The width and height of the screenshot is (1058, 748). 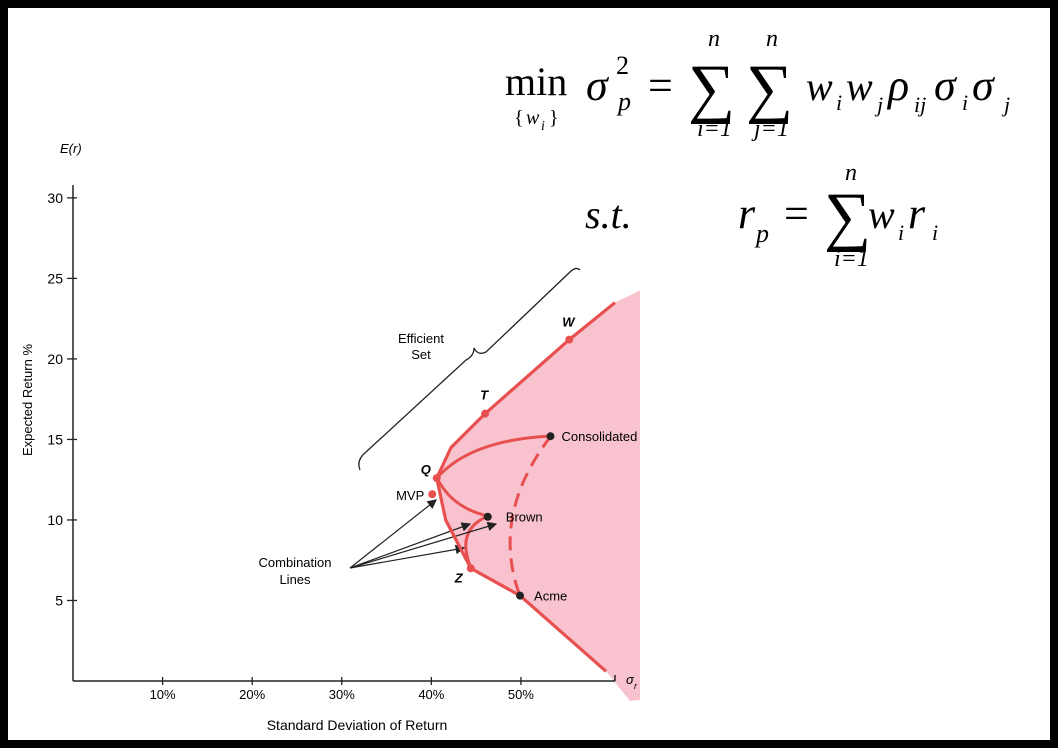 What do you see at coordinates (431, 694) in the screenshot?
I see `x-tick-label: 40%` at bounding box center [431, 694].